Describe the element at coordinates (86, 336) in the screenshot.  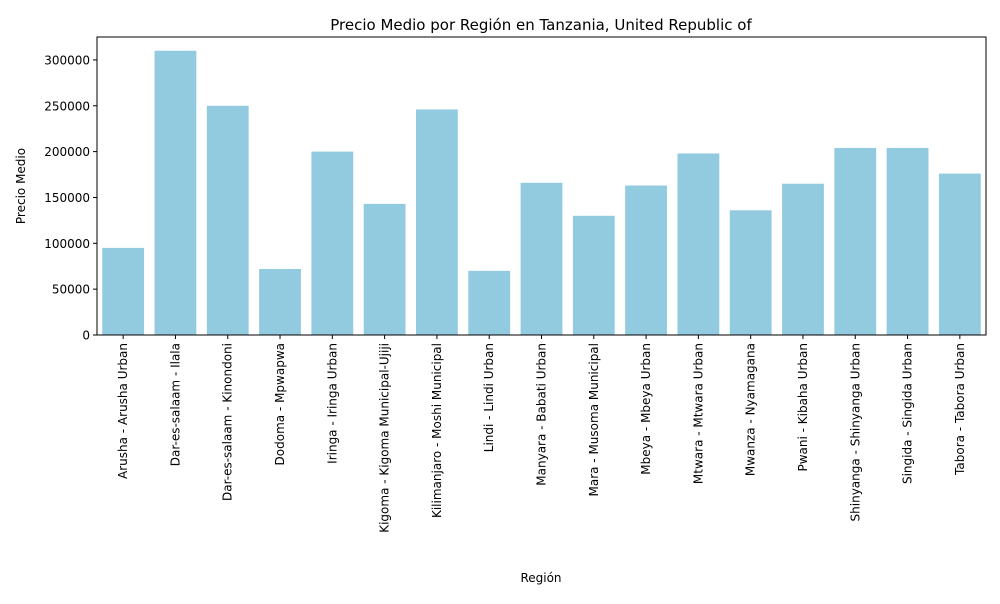
I see `y-tick-label: 0` at that location.